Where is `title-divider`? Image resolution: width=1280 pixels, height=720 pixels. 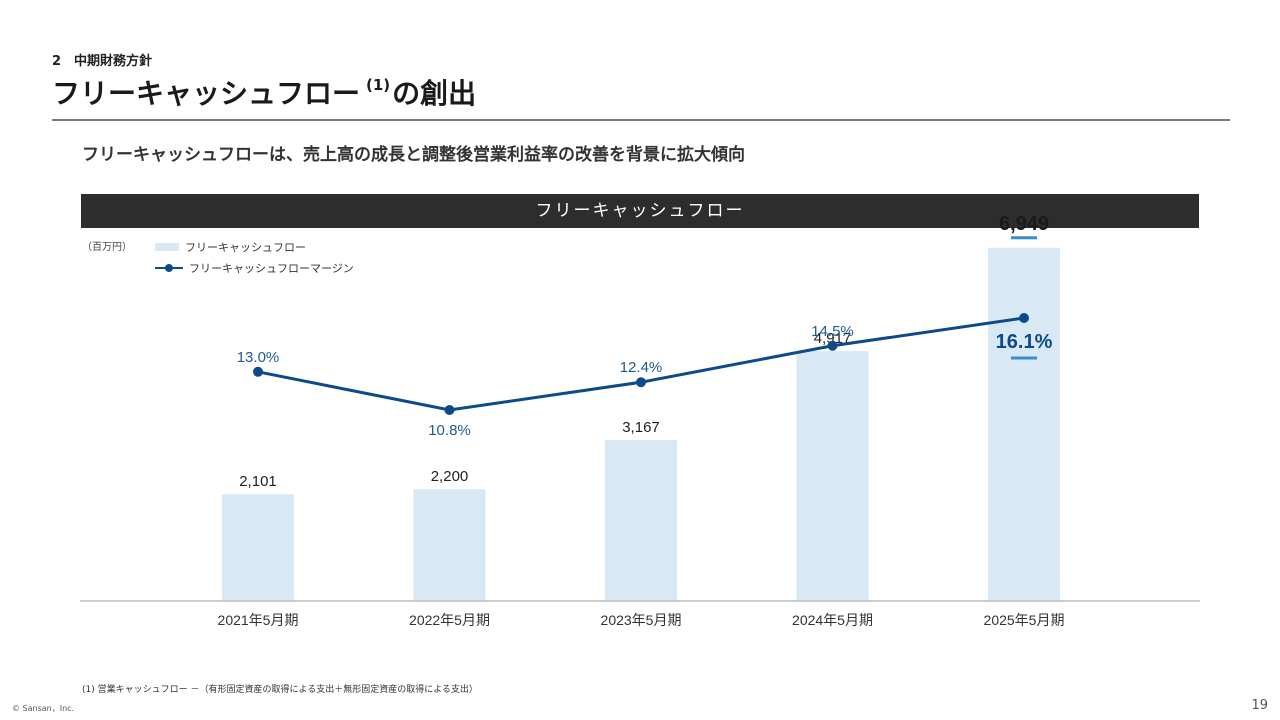
title-divider is located at coordinates (641, 120).